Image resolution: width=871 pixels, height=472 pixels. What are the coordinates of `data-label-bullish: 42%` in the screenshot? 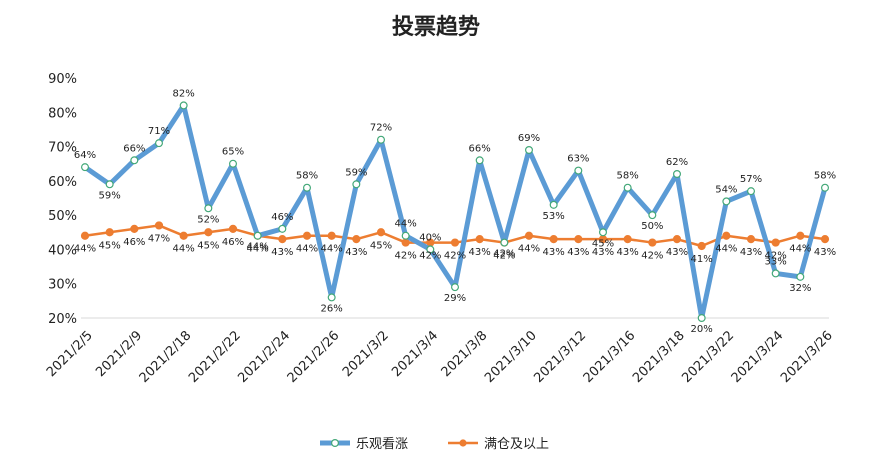 It's located at (504, 254).